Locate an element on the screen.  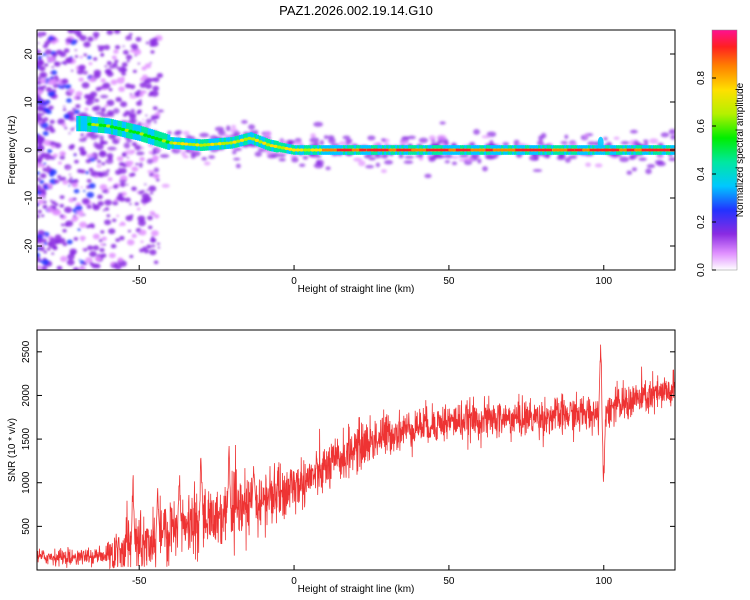
snr-xlabel: Height of straight line (km) is located at coordinates (356, 589).